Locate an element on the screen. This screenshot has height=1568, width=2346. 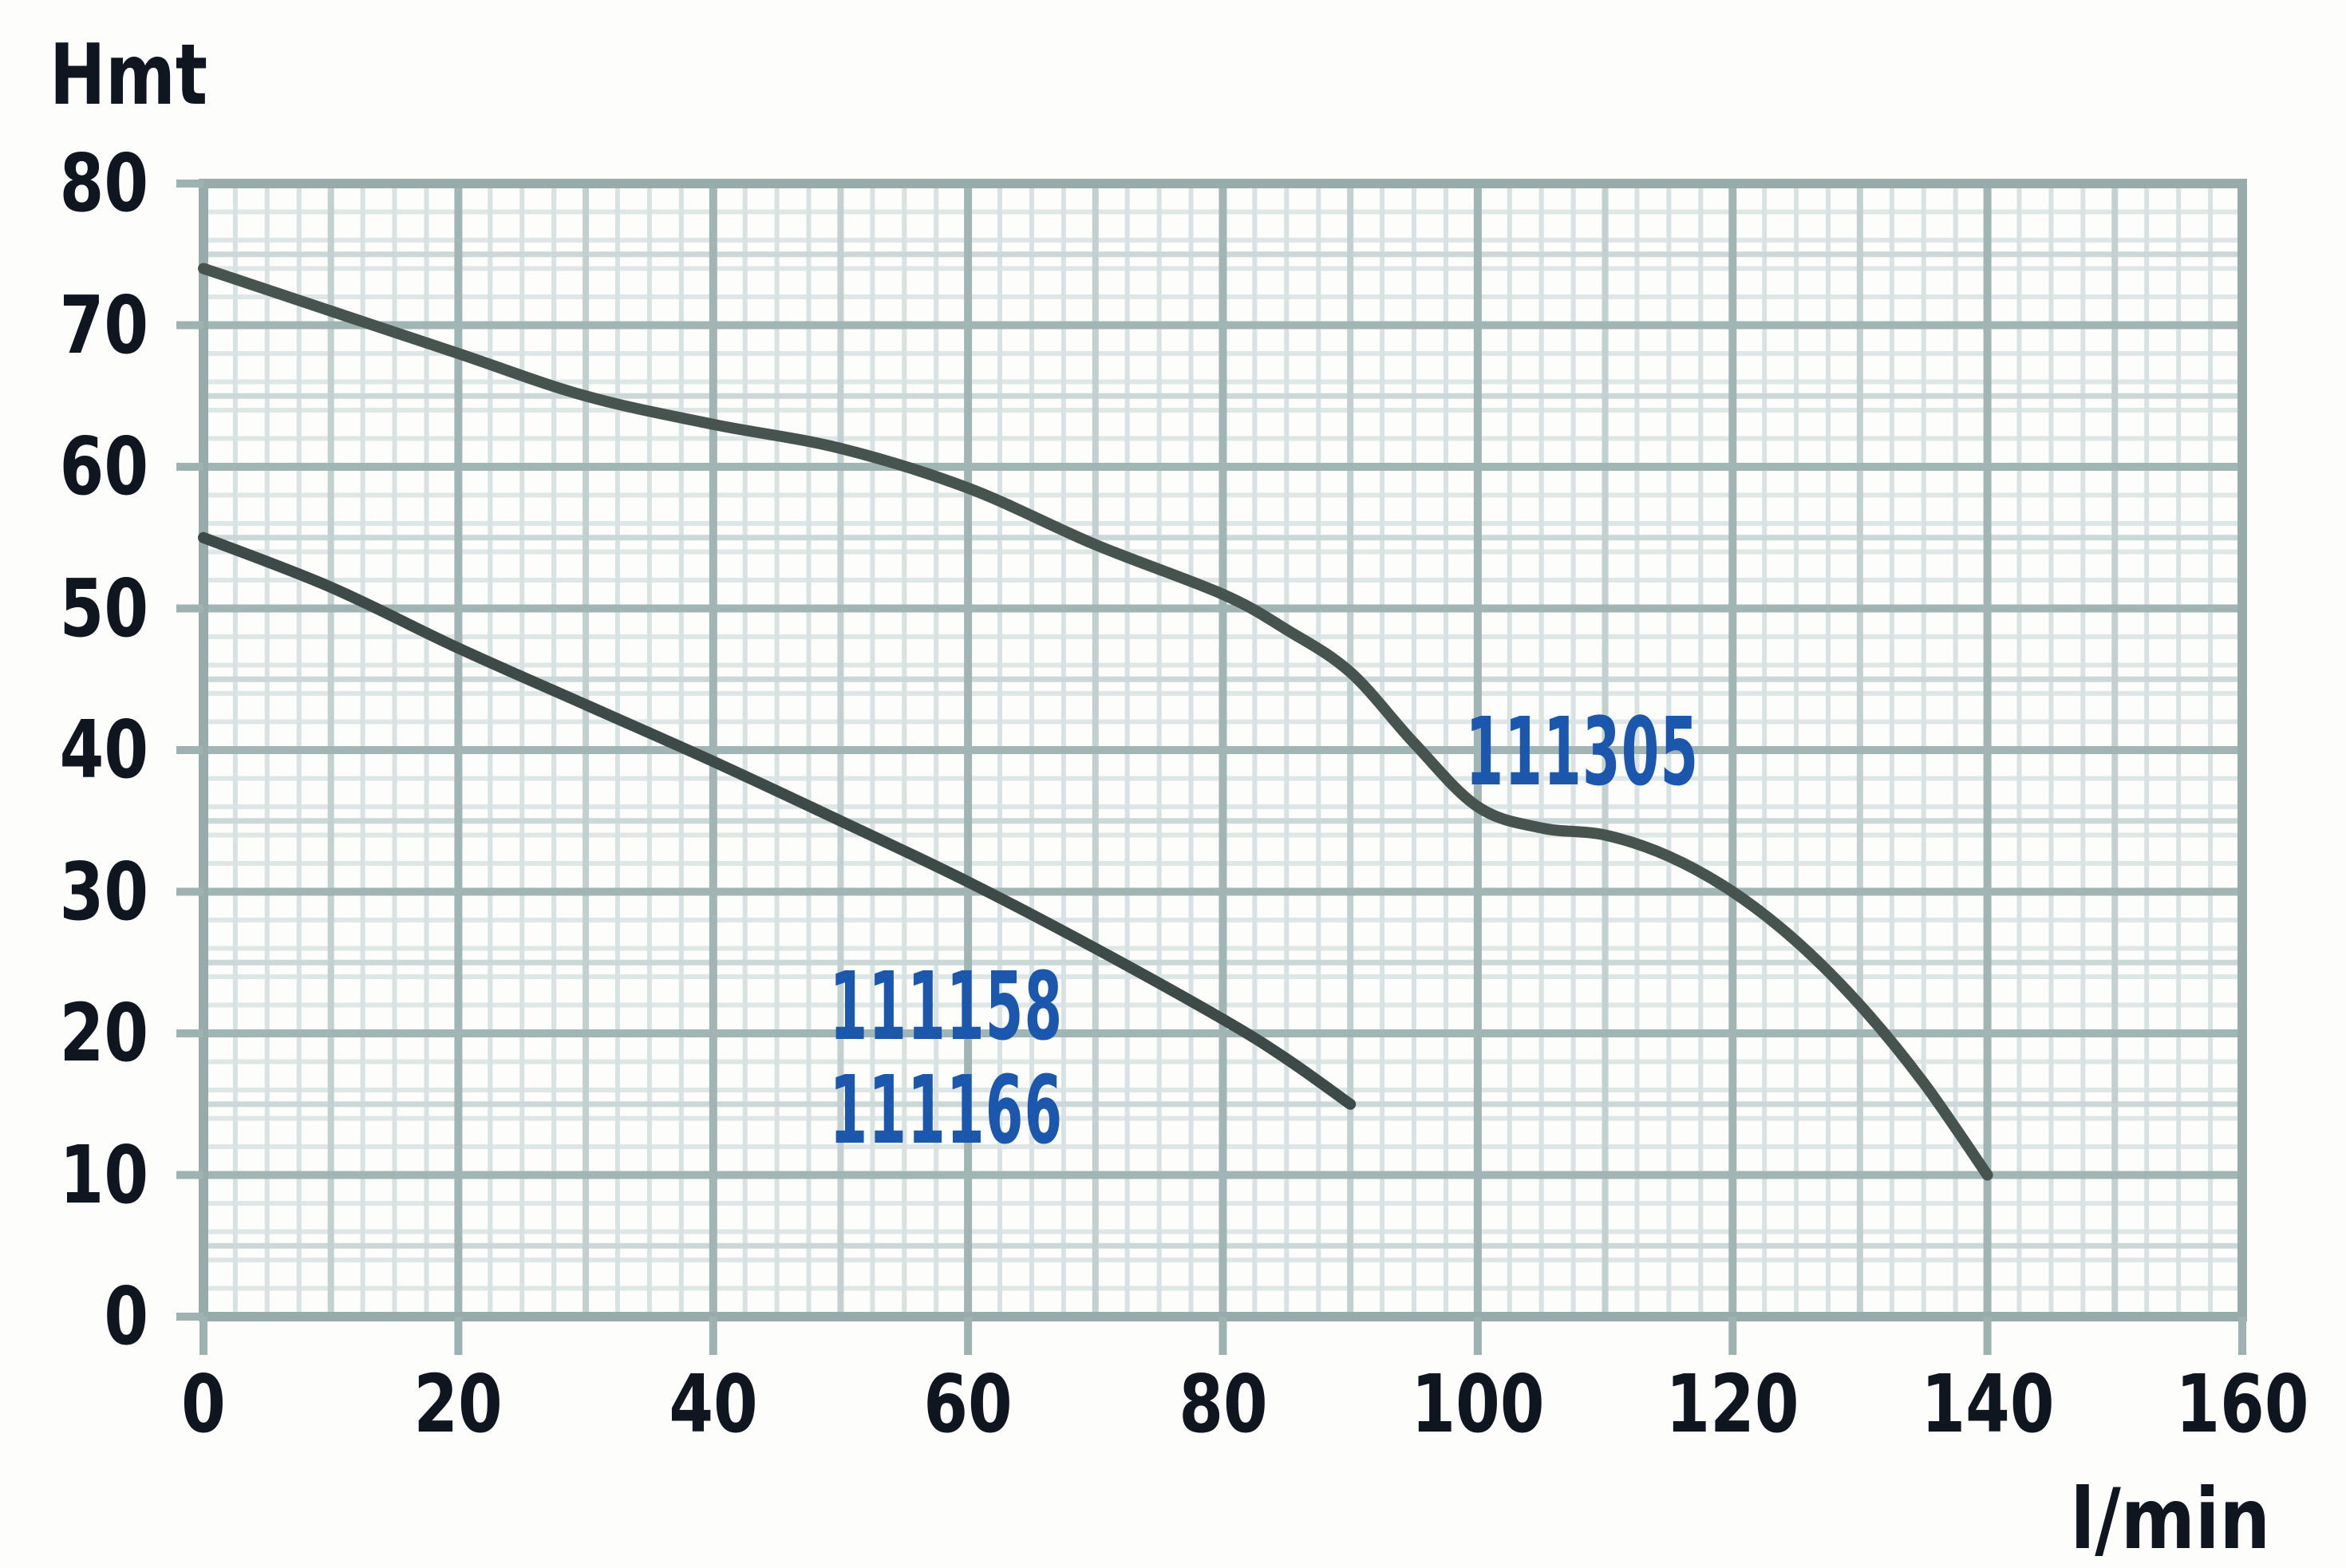
y-tick-label: 40 is located at coordinates (104, 749).